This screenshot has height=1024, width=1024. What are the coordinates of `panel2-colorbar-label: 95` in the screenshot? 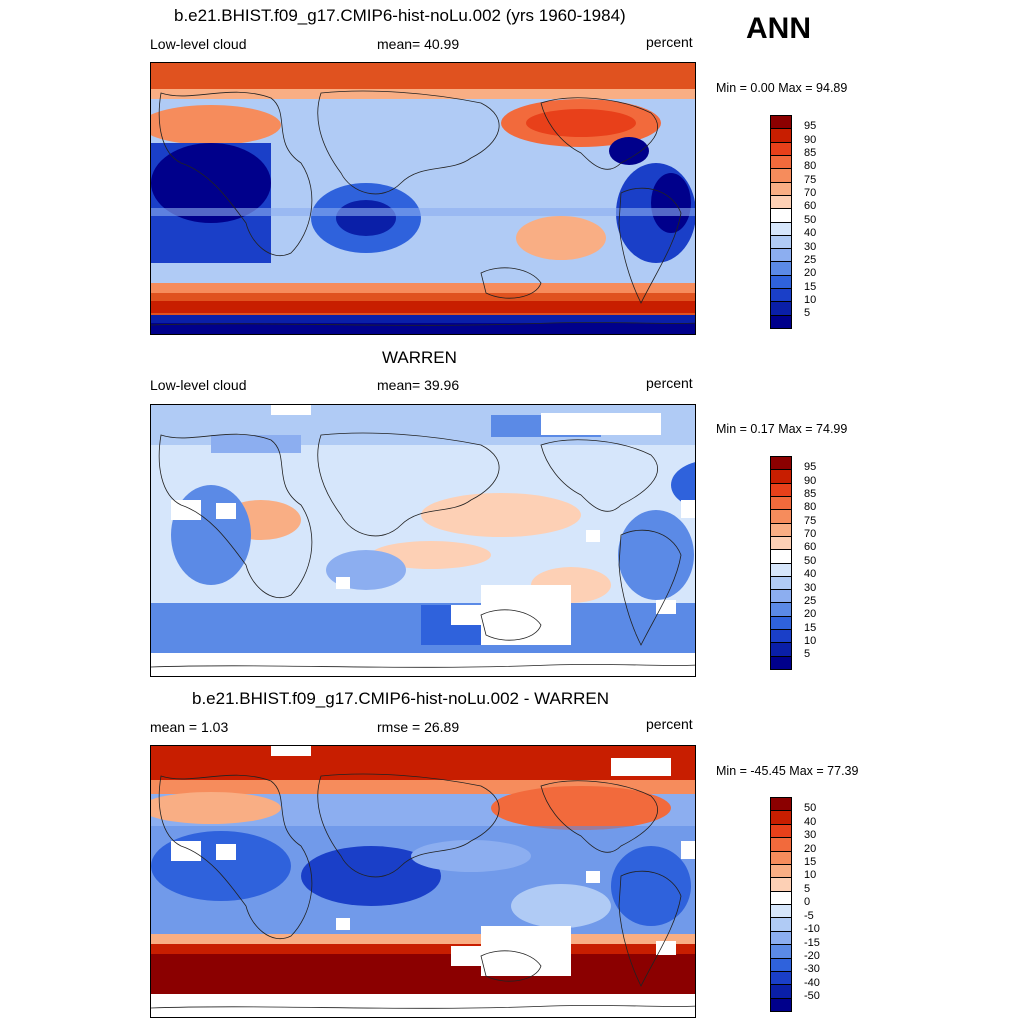 It's located at (810, 467).